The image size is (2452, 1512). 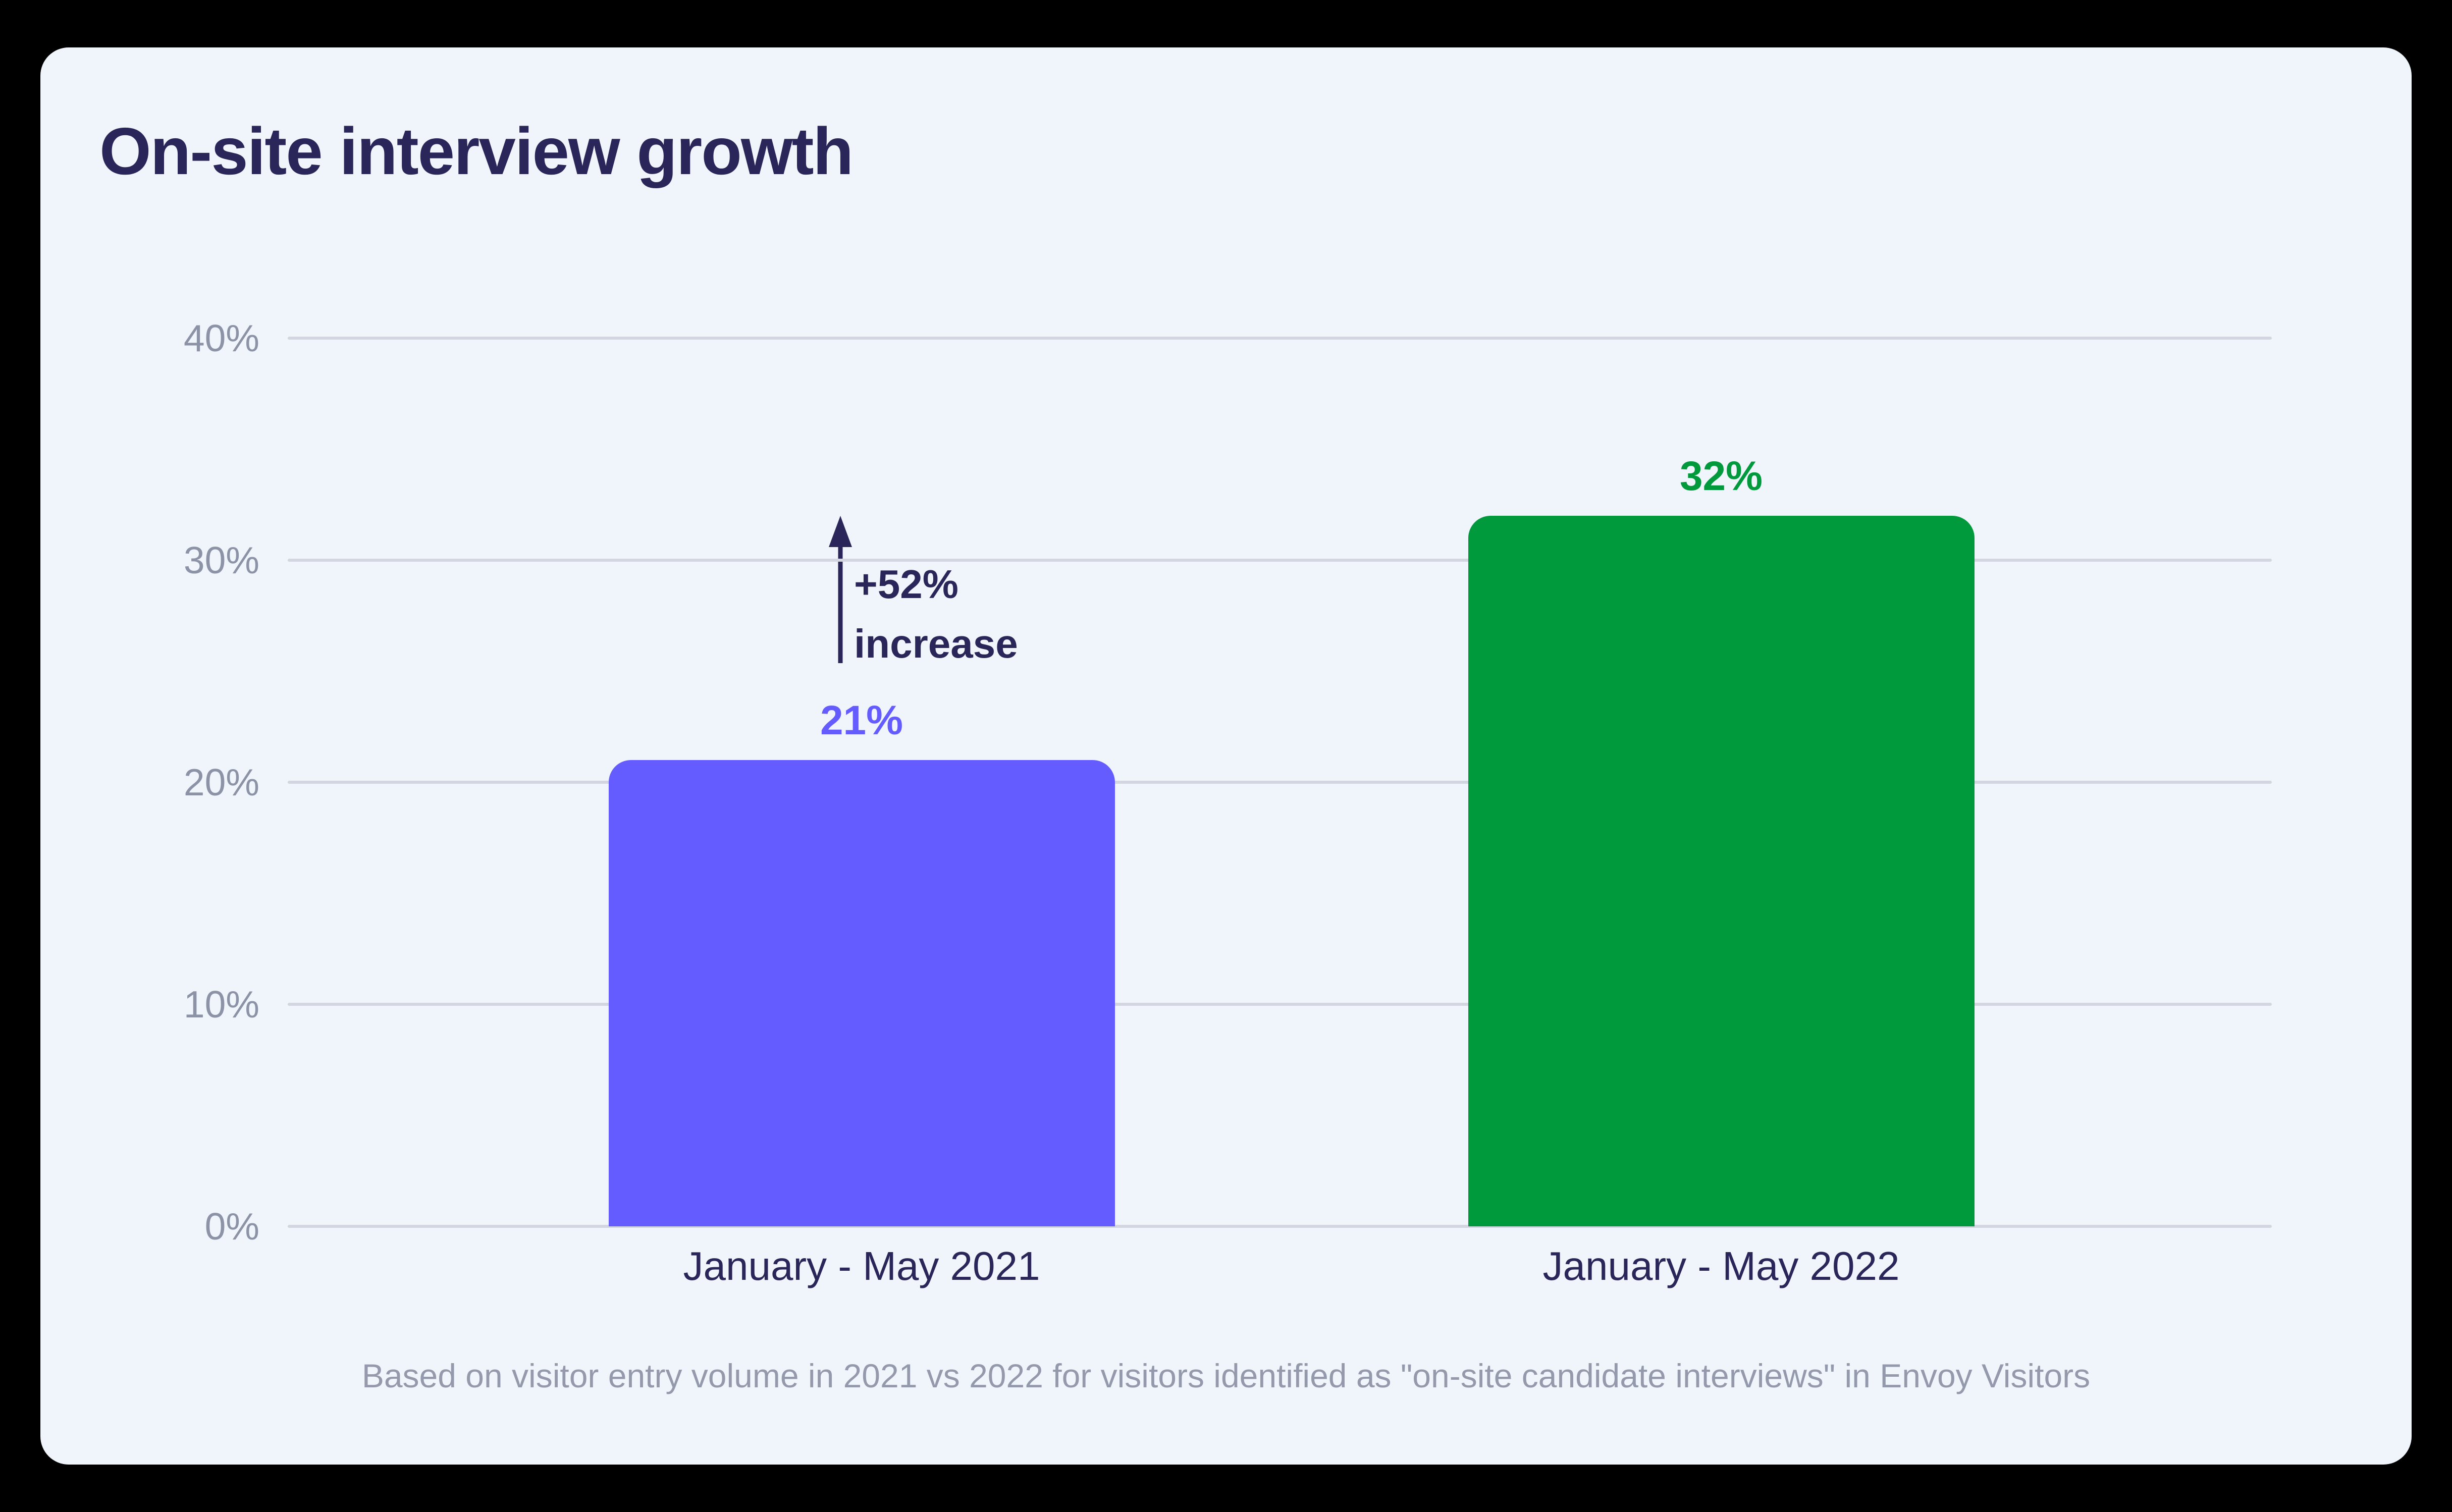 I want to click on annotation-line: increase, so click(x=936, y=643).